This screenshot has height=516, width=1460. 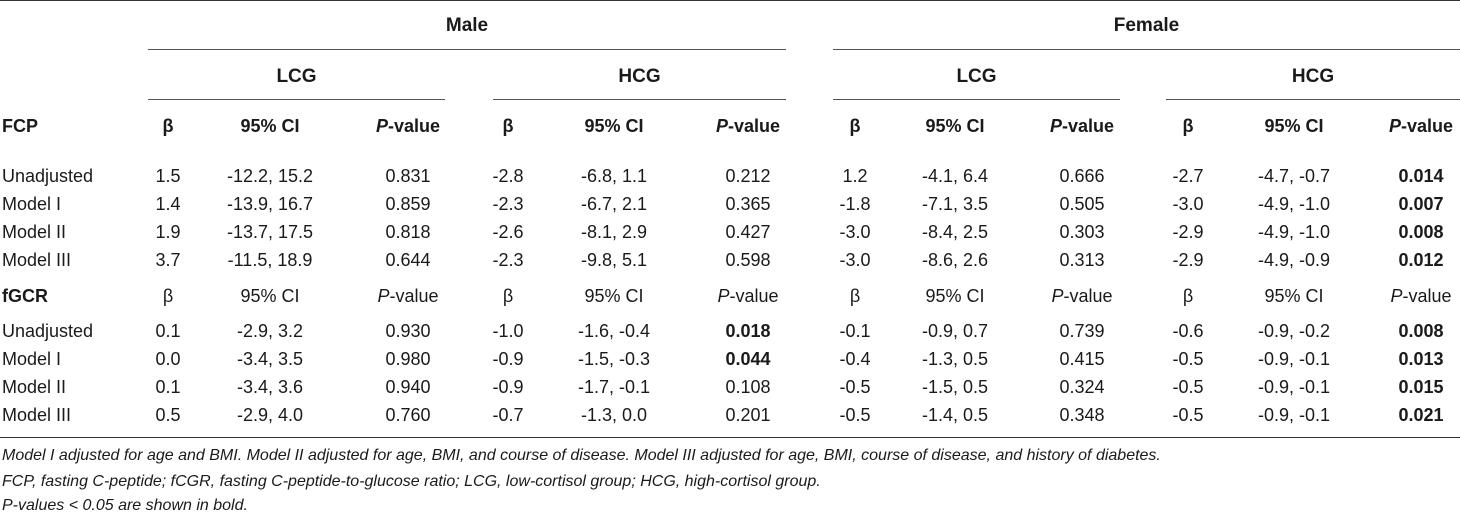 What do you see at coordinates (125, 505) in the screenshot?
I see `footnote-bold: P-values < 0.05 are shown in bold.` at bounding box center [125, 505].